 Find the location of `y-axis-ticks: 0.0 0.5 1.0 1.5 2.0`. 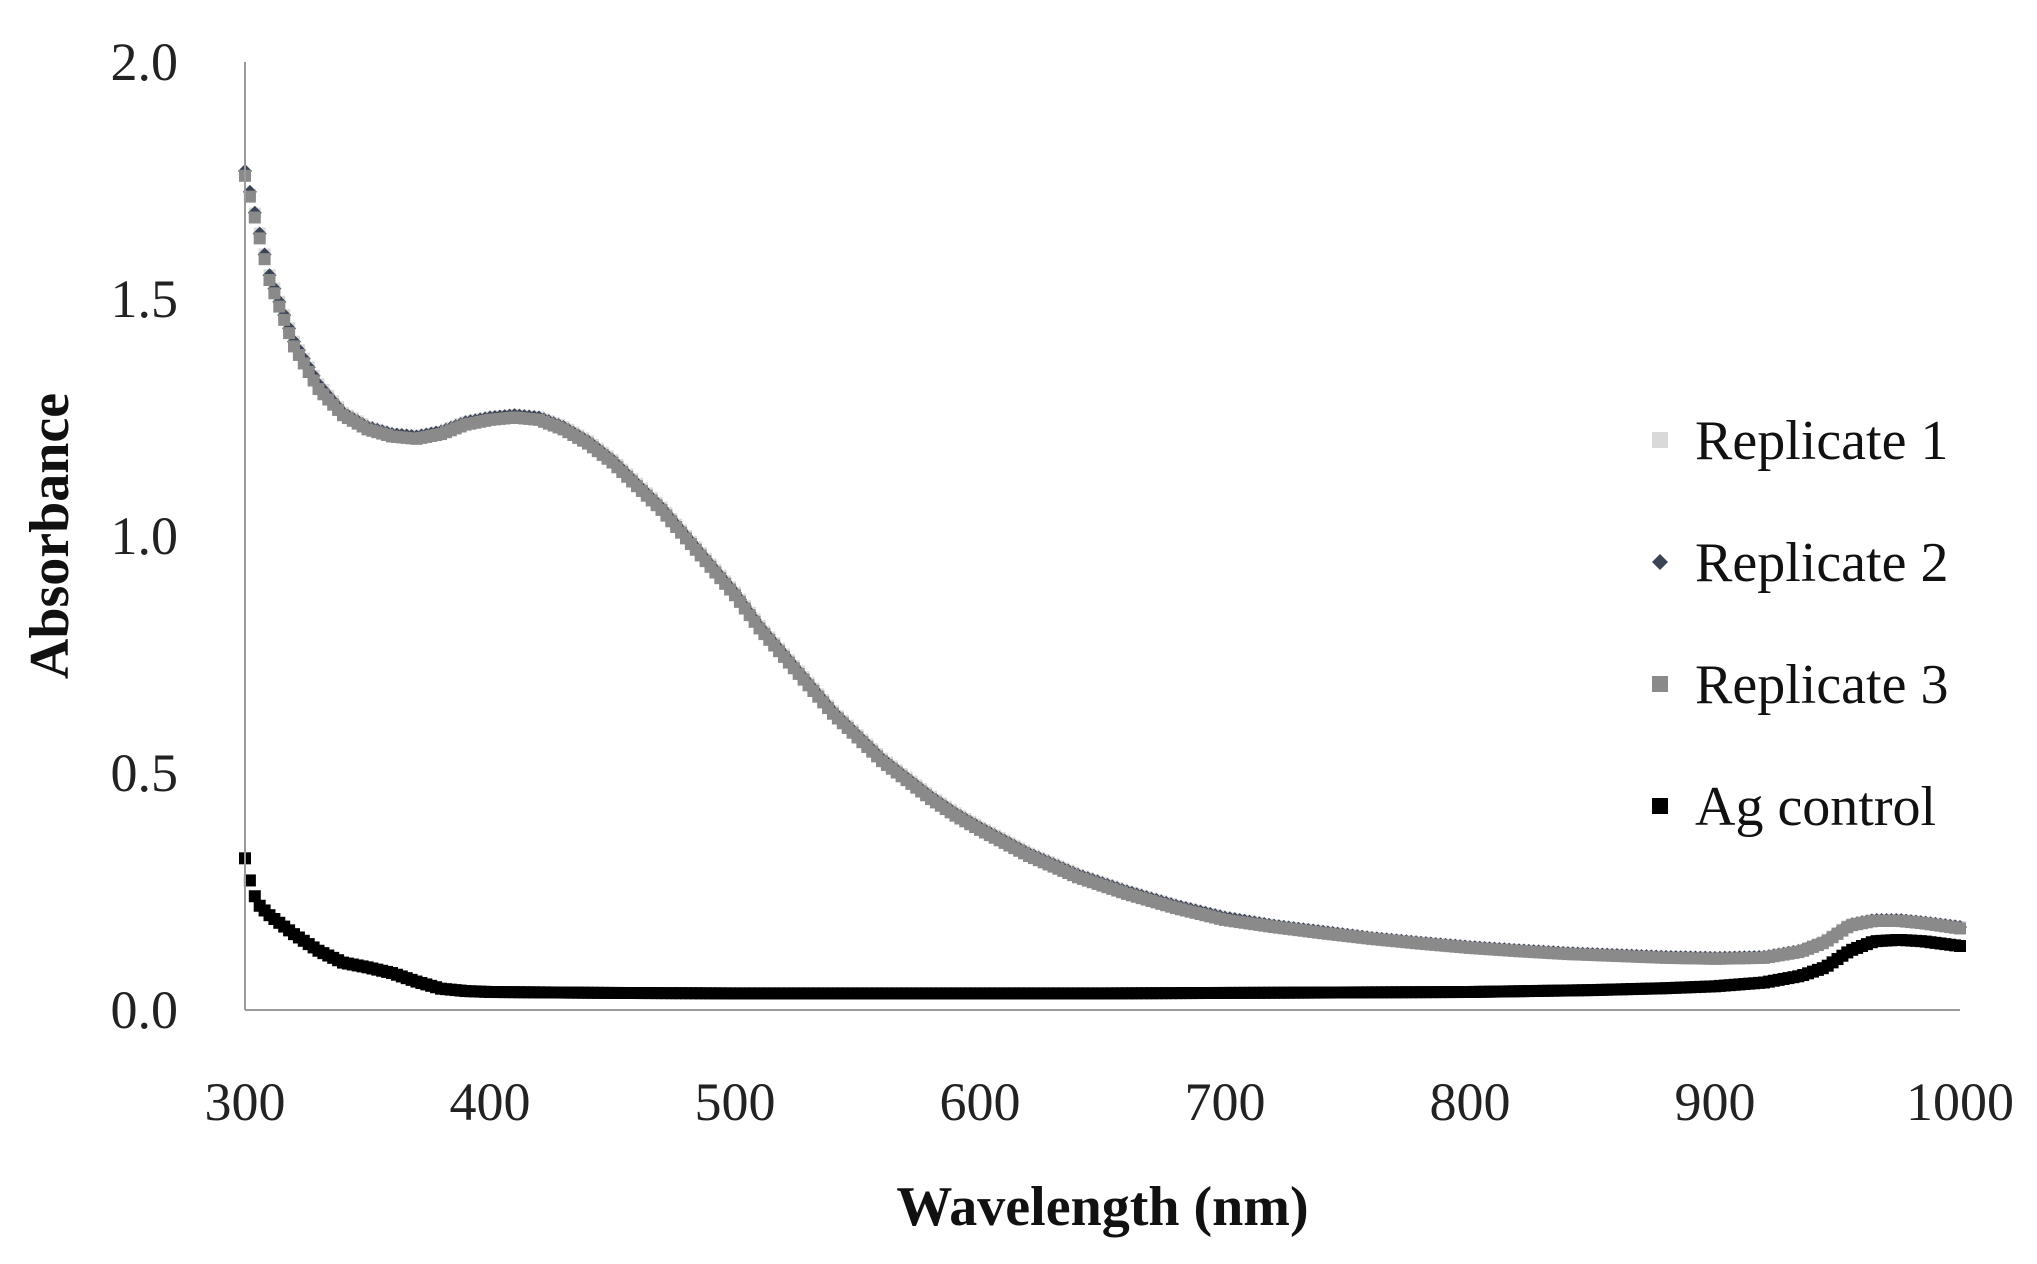

y-axis-ticks: 0.0 0.5 1.0 1.5 2.0 is located at coordinates (145, 536).